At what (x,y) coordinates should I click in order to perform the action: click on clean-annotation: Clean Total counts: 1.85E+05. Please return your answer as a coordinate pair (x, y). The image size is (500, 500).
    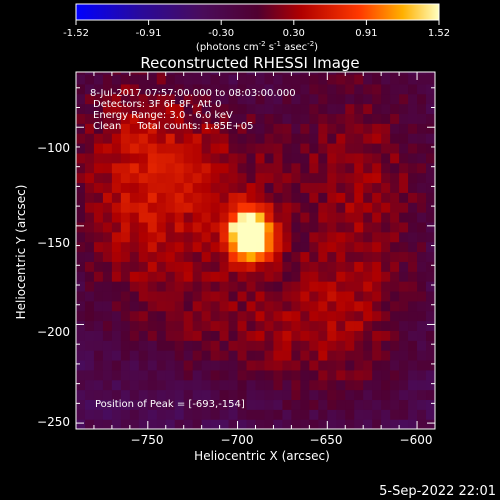
    Looking at the image, I should click on (173, 126).